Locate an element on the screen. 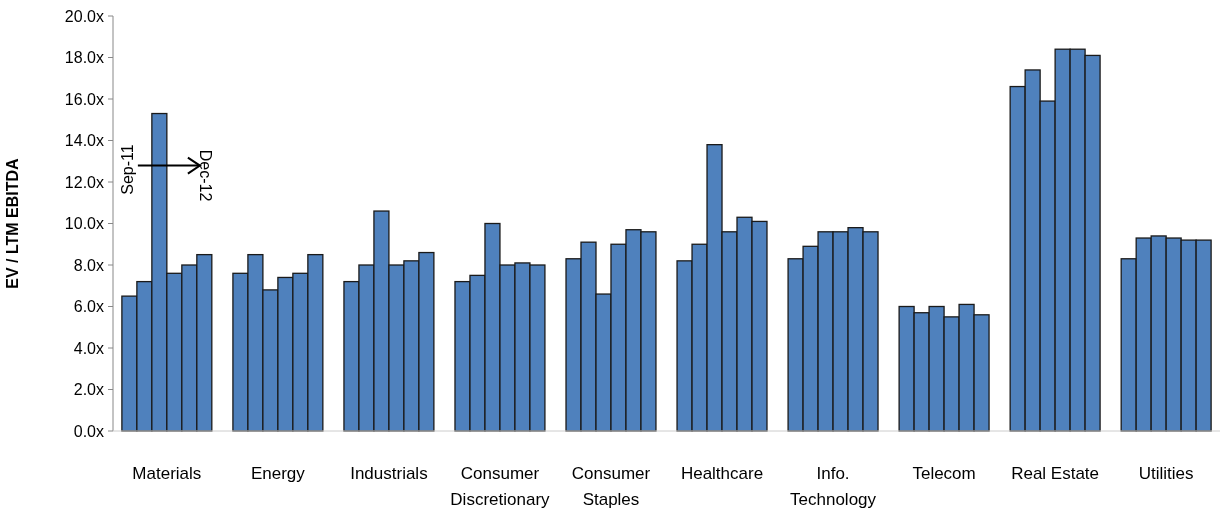 The height and width of the screenshot is (512, 1230). y-tick-label: 4.0x is located at coordinates (88, 348).